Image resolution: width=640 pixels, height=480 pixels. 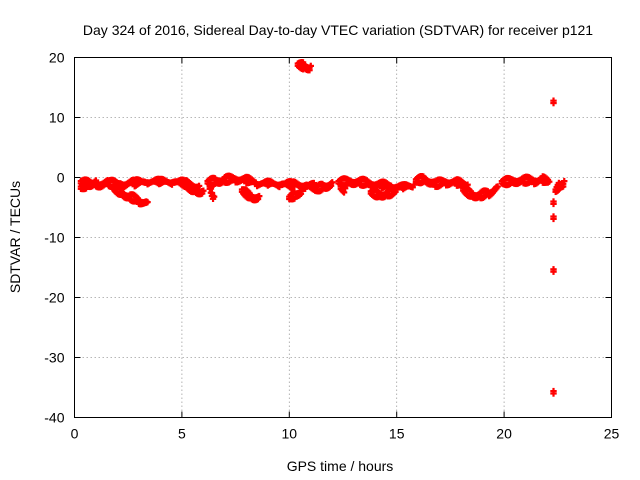 What do you see at coordinates (15, 237) in the screenshot?
I see `y-axis-title: SDTVAR / TECUs` at bounding box center [15, 237].